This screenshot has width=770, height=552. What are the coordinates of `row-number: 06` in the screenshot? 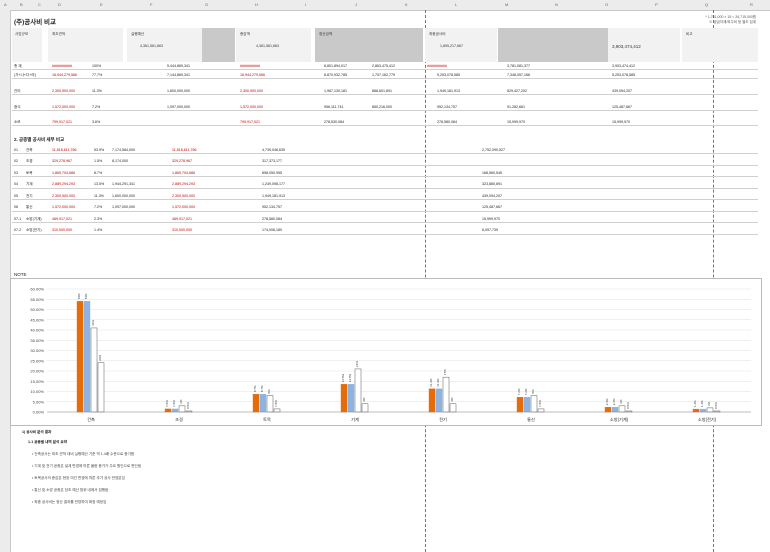 It's located at (16, 207).